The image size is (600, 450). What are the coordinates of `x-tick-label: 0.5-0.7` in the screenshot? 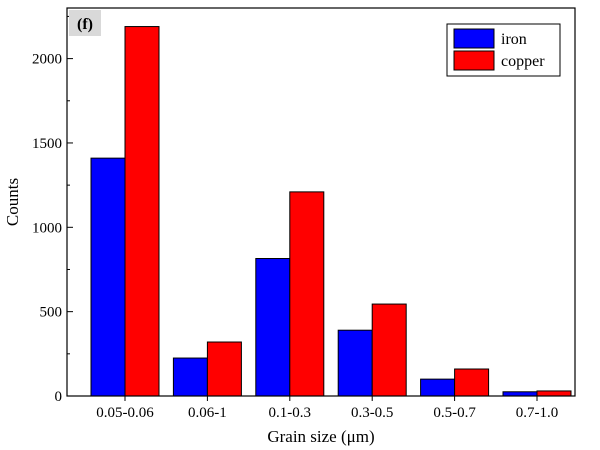 It's located at (454, 413).